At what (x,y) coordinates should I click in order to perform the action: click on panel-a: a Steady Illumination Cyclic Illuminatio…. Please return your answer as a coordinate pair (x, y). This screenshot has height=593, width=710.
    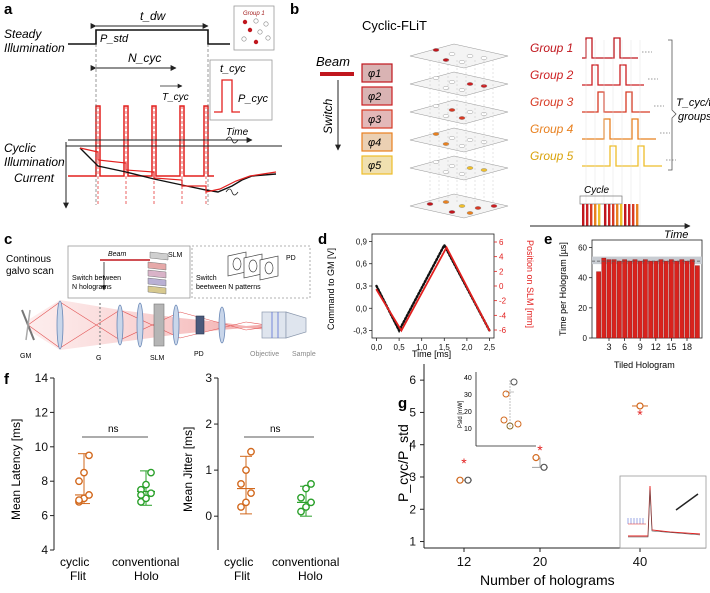
    Looking at the image, I should click on (143, 105).